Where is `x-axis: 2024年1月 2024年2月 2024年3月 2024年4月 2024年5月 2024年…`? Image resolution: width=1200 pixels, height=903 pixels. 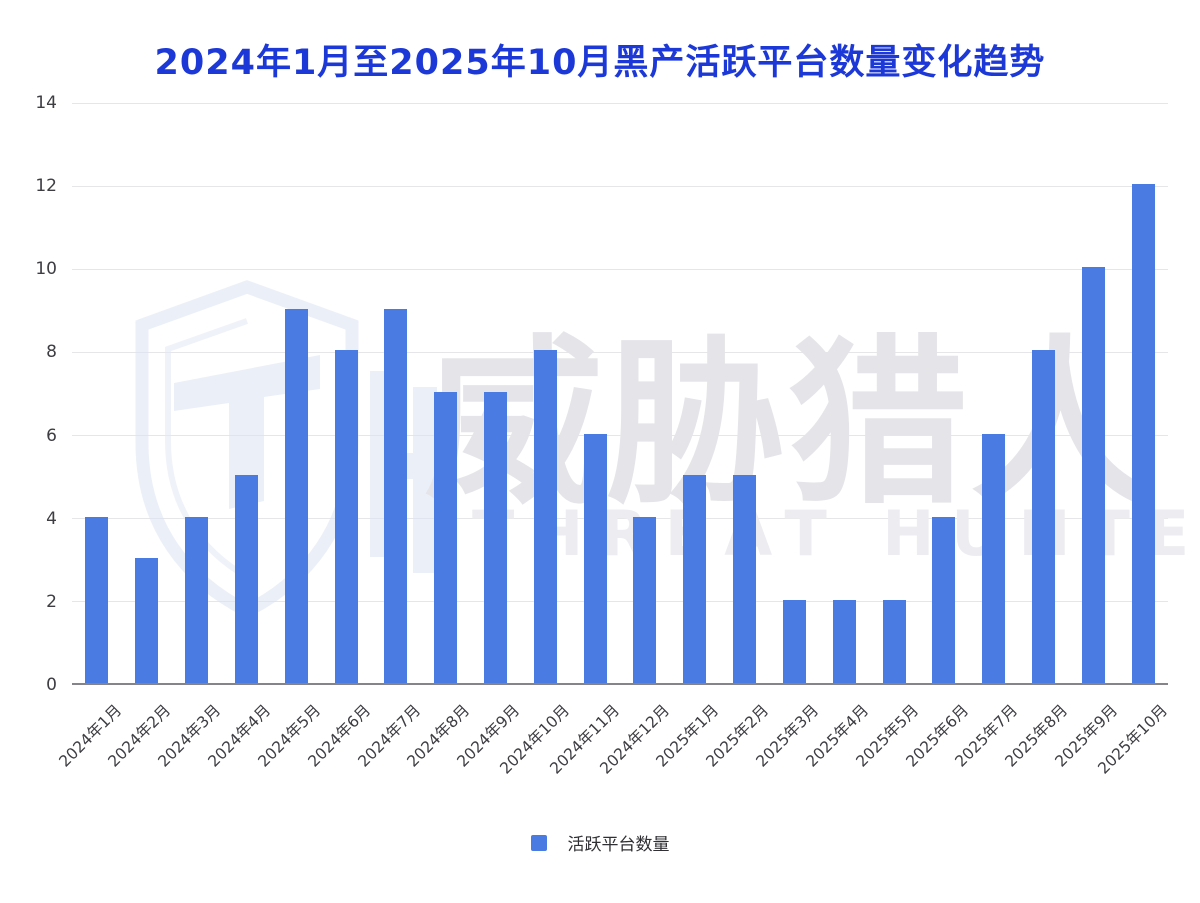
x-axis: 2024年1月 2024年2月 2024年3月 2024年4月 2024年5月 2024年… is located at coordinates (613, 750).